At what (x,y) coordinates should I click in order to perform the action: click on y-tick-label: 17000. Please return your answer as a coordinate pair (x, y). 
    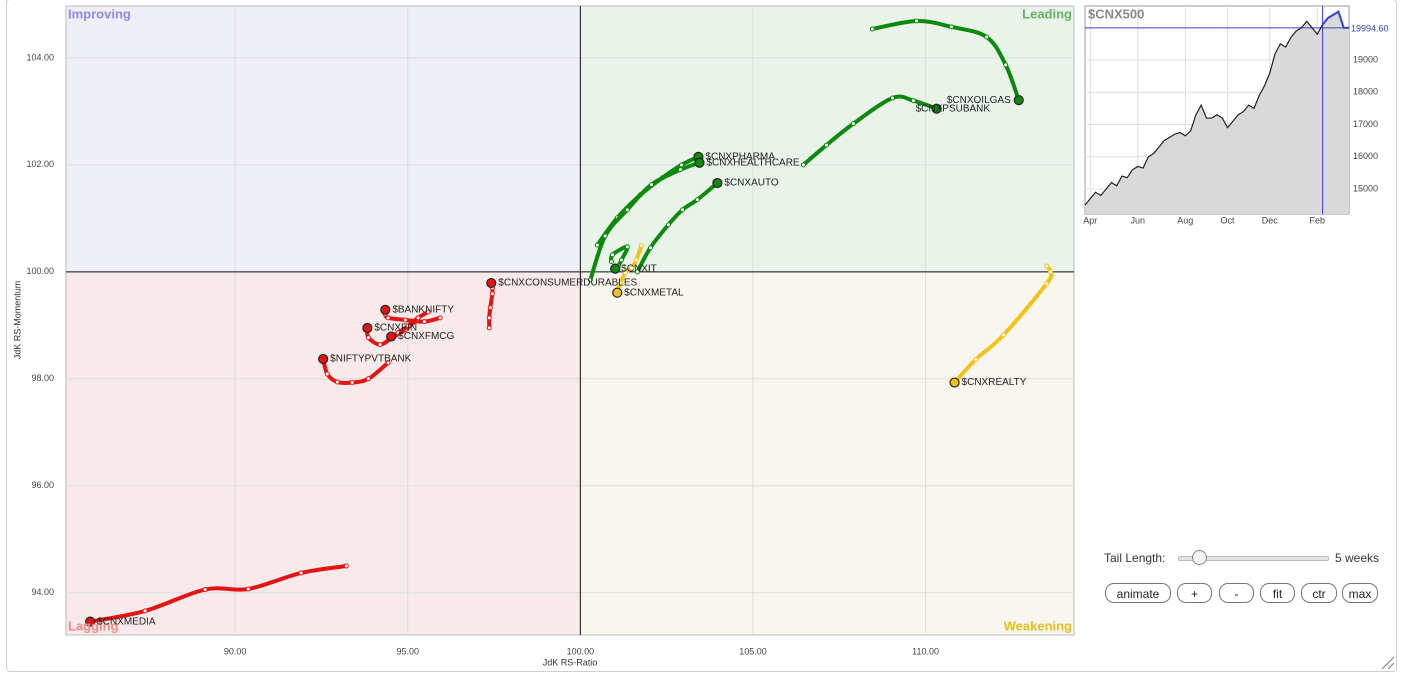
    Looking at the image, I should click on (1365, 124).